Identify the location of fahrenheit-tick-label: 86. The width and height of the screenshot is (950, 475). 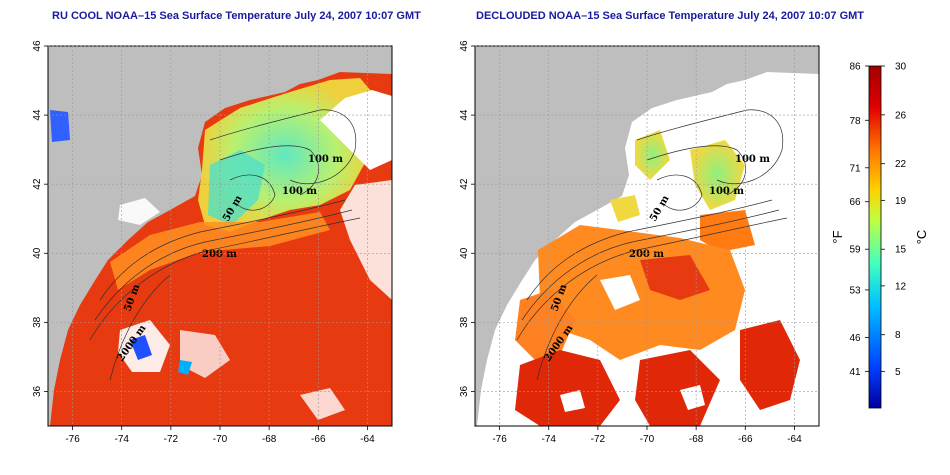
(855, 67).